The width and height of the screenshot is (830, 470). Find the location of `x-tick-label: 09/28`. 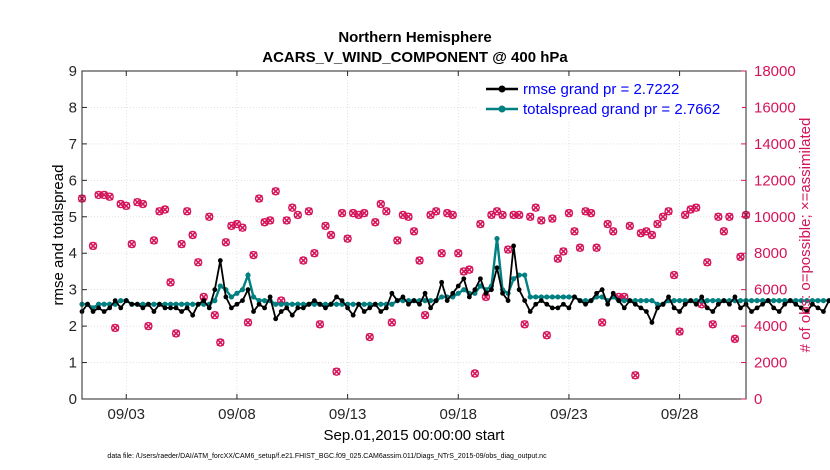

x-tick-label: 09/28 is located at coordinates (680, 414).